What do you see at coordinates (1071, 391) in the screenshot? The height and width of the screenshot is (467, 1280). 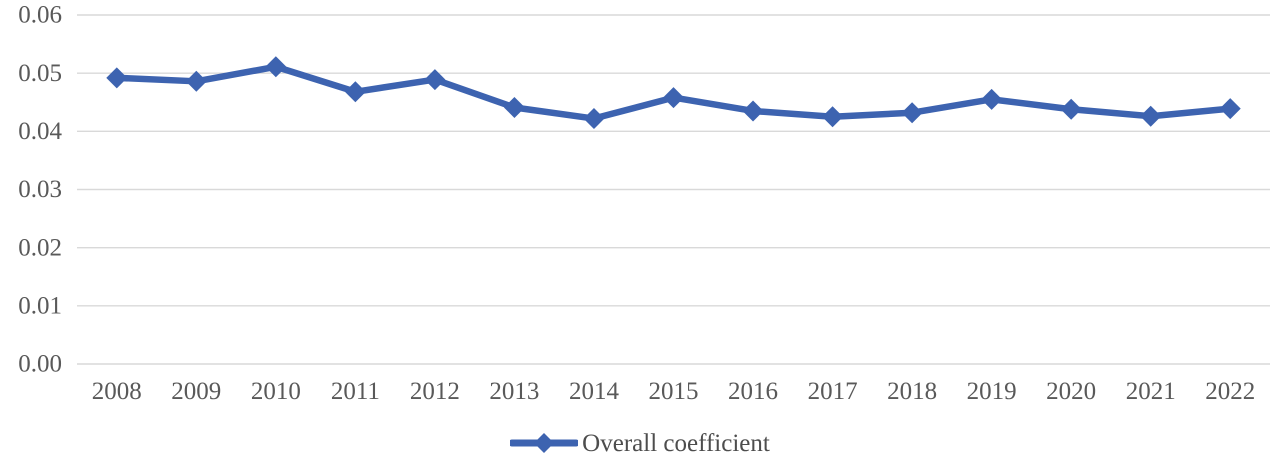 I see `x-axis-tick-label: 2020` at bounding box center [1071, 391].